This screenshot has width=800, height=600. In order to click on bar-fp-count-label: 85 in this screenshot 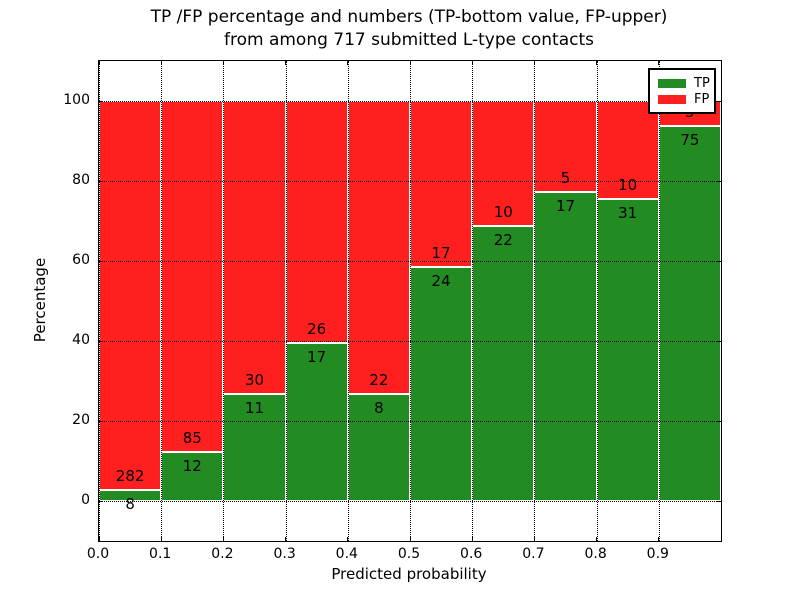, I will do `click(192, 437)`.